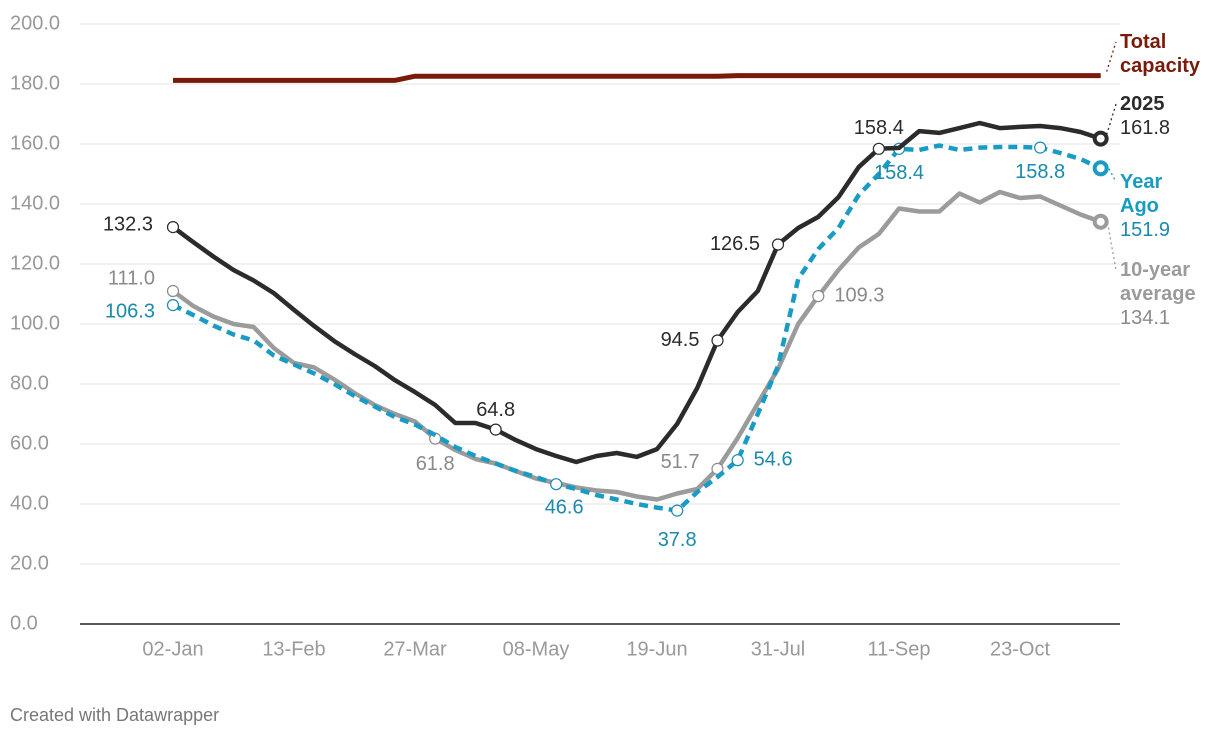 This screenshot has width=1220, height=740. I want to click on end-value-label: 161.8, so click(1145, 128).